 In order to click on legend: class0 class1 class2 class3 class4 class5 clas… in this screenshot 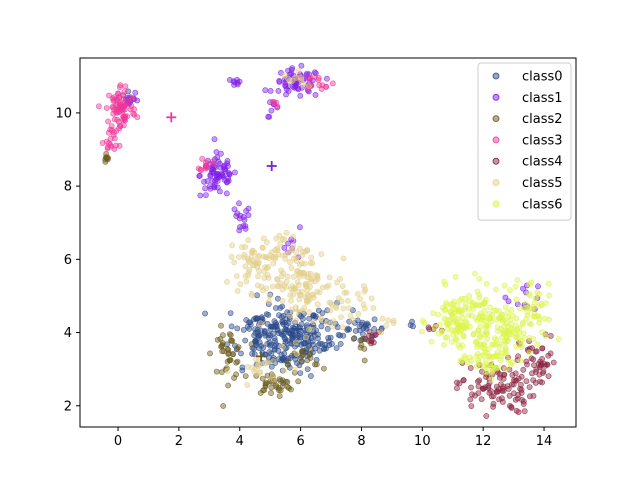, I will do `click(524, 141)`.